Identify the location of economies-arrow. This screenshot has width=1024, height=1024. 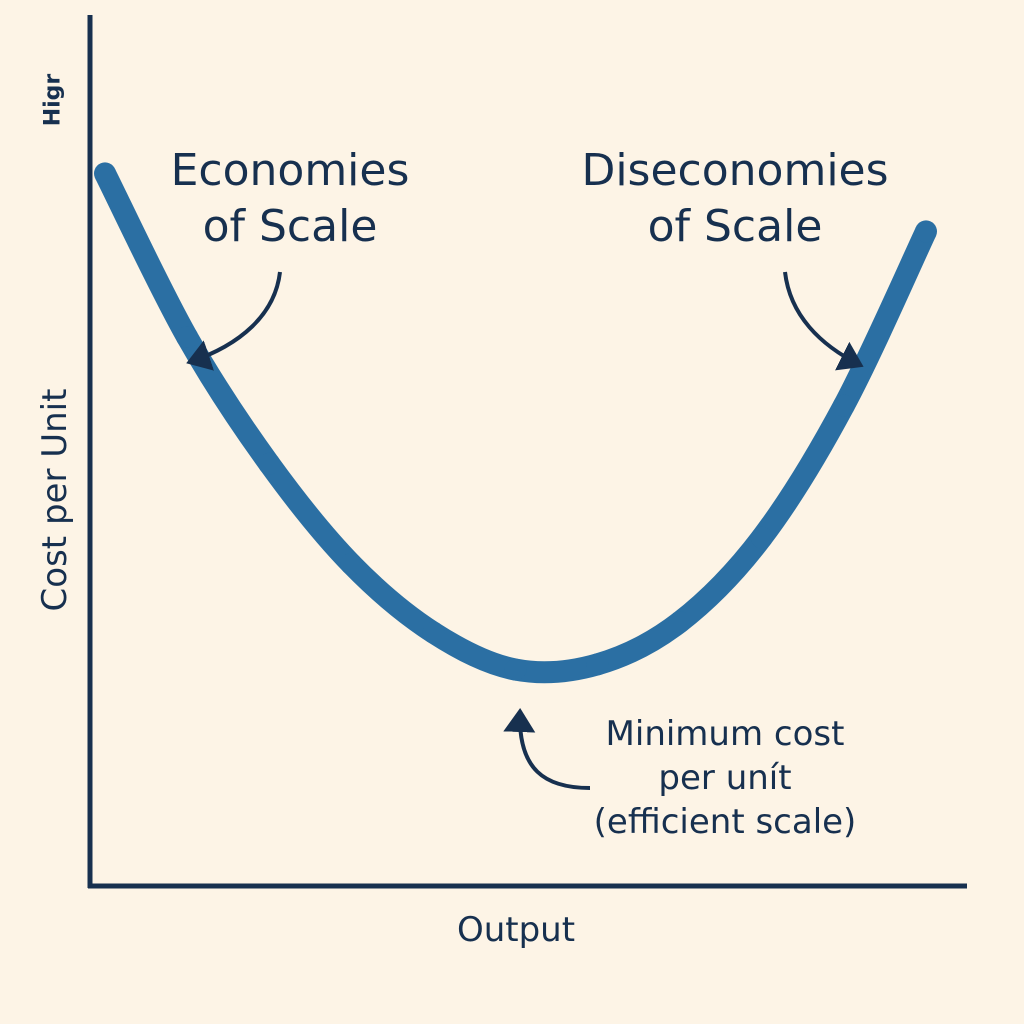
(234, 321).